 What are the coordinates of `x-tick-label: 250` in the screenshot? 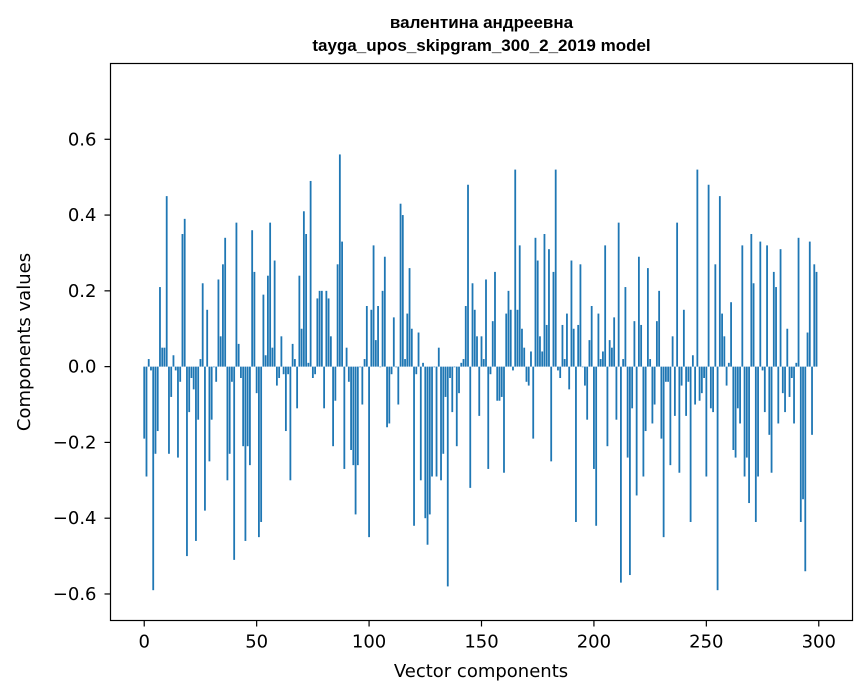 It's located at (706, 642).